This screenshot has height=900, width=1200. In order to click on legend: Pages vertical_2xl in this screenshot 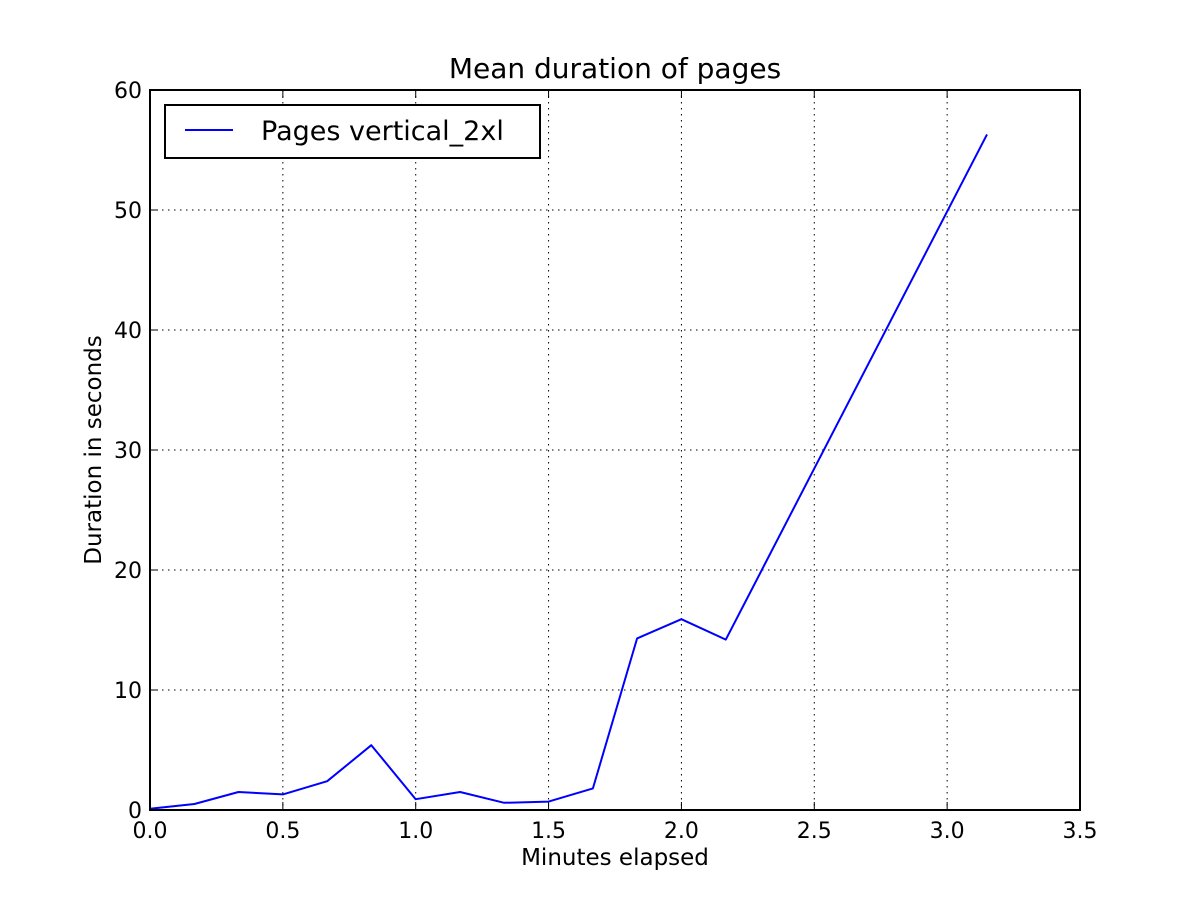, I will do `click(352, 131)`.